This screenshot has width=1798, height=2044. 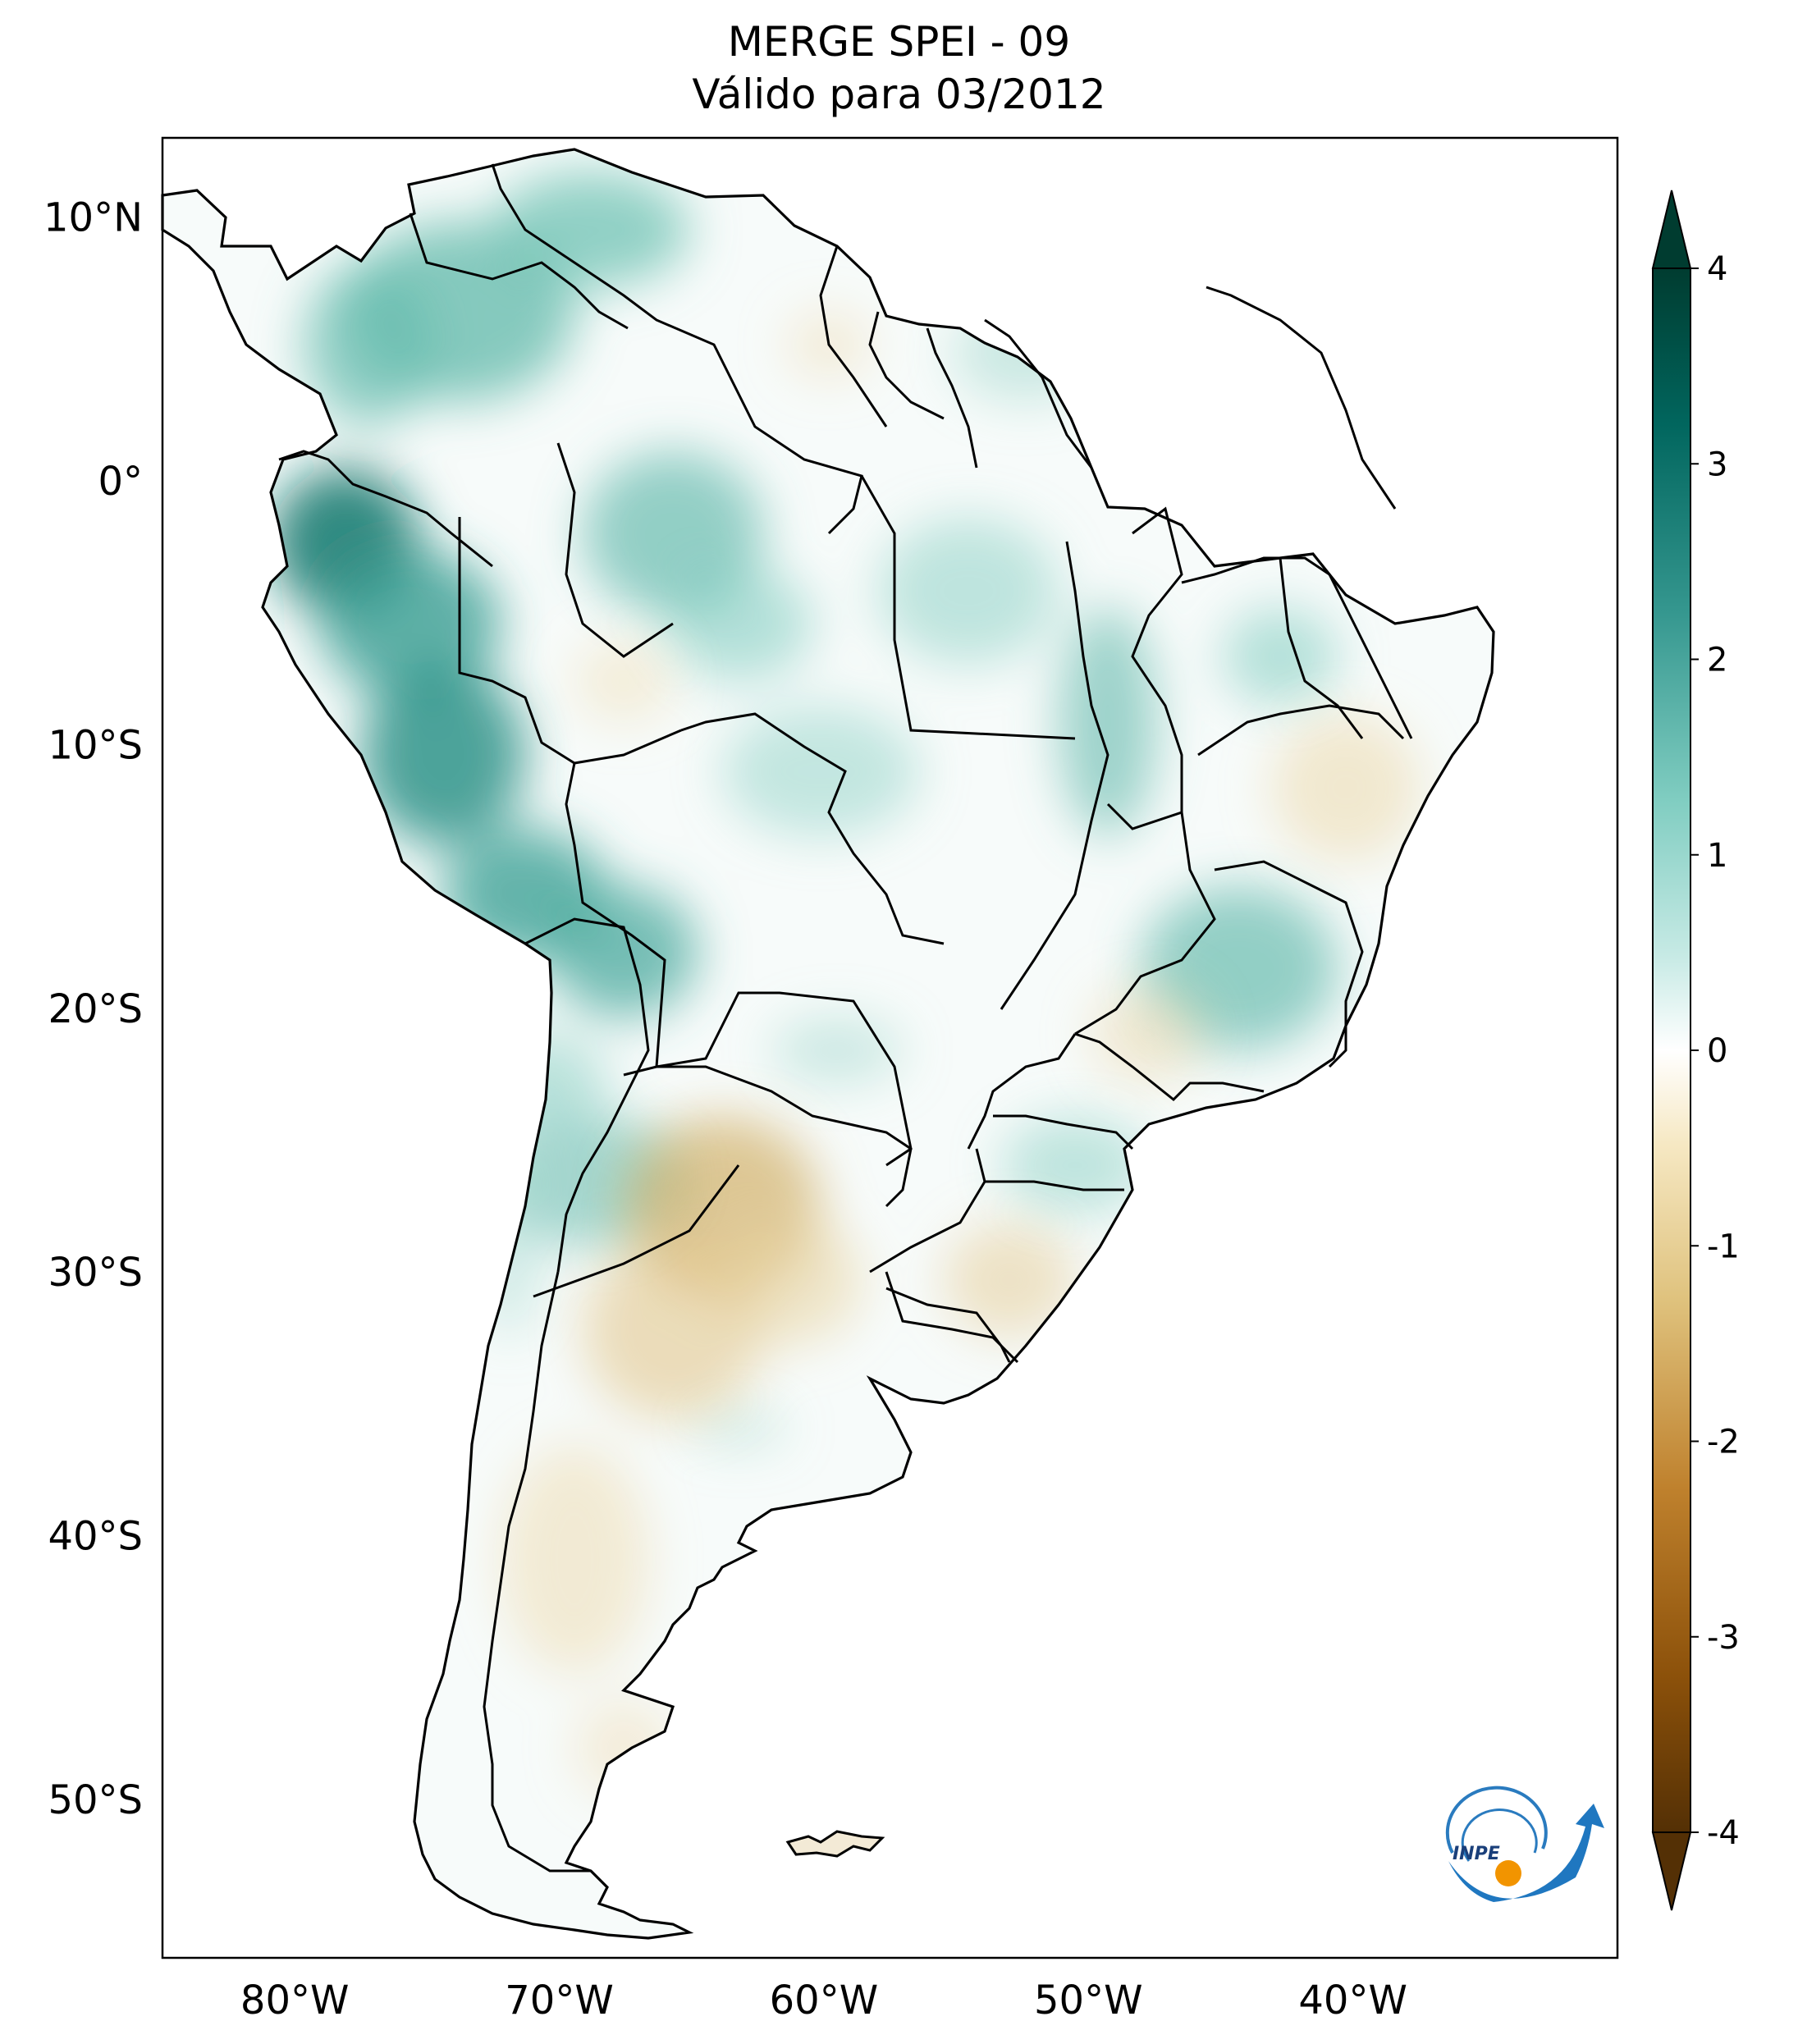 What do you see at coordinates (1717, 856) in the screenshot?
I see `colorbar-tick-label: 1` at bounding box center [1717, 856].